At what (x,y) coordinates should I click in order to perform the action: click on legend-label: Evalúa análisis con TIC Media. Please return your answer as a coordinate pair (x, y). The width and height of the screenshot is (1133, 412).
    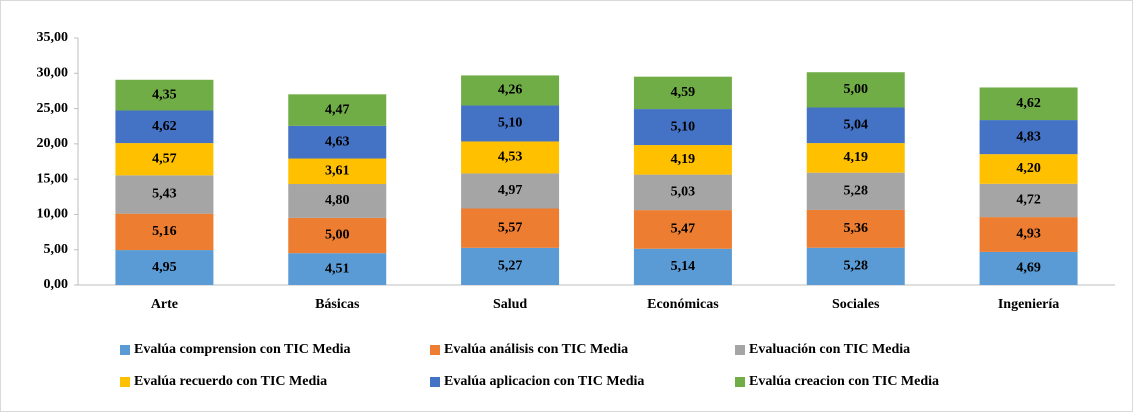
    Looking at the image, I should click on (536, 349).